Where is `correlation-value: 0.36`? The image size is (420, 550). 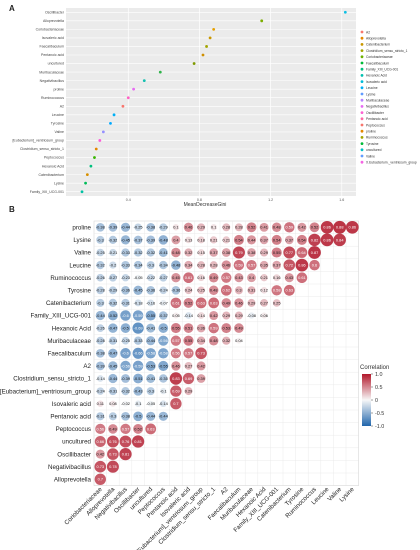
correlation-value: 0.36 is located at coordinates (201, 328).